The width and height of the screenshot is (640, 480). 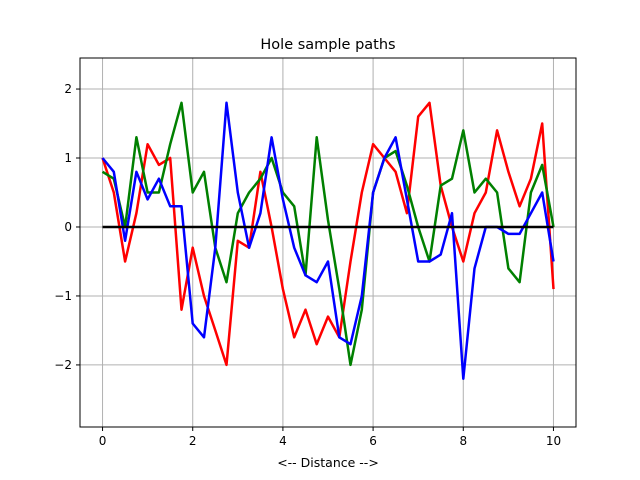 I want to click on chart-title: Hole sample paths, so click(x=327, y=45).